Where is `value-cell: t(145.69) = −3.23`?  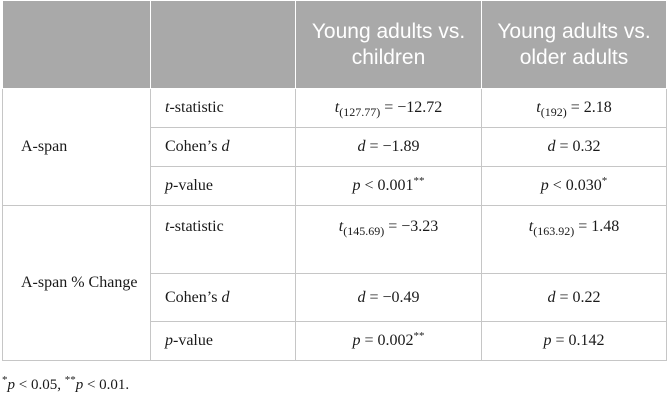 value-cell: t(145.69) = −3.23 is located at coordinates (388, 239).